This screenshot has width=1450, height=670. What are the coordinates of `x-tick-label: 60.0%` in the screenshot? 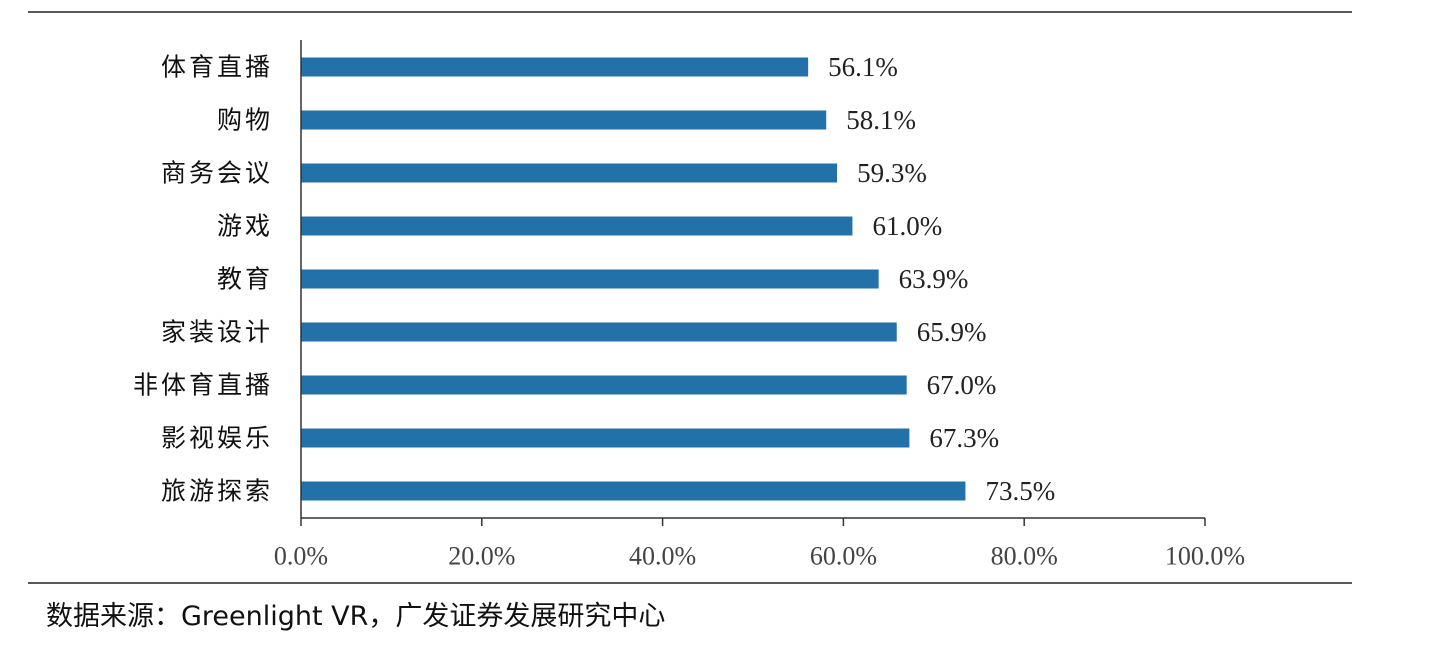 It's located at (843, 556).